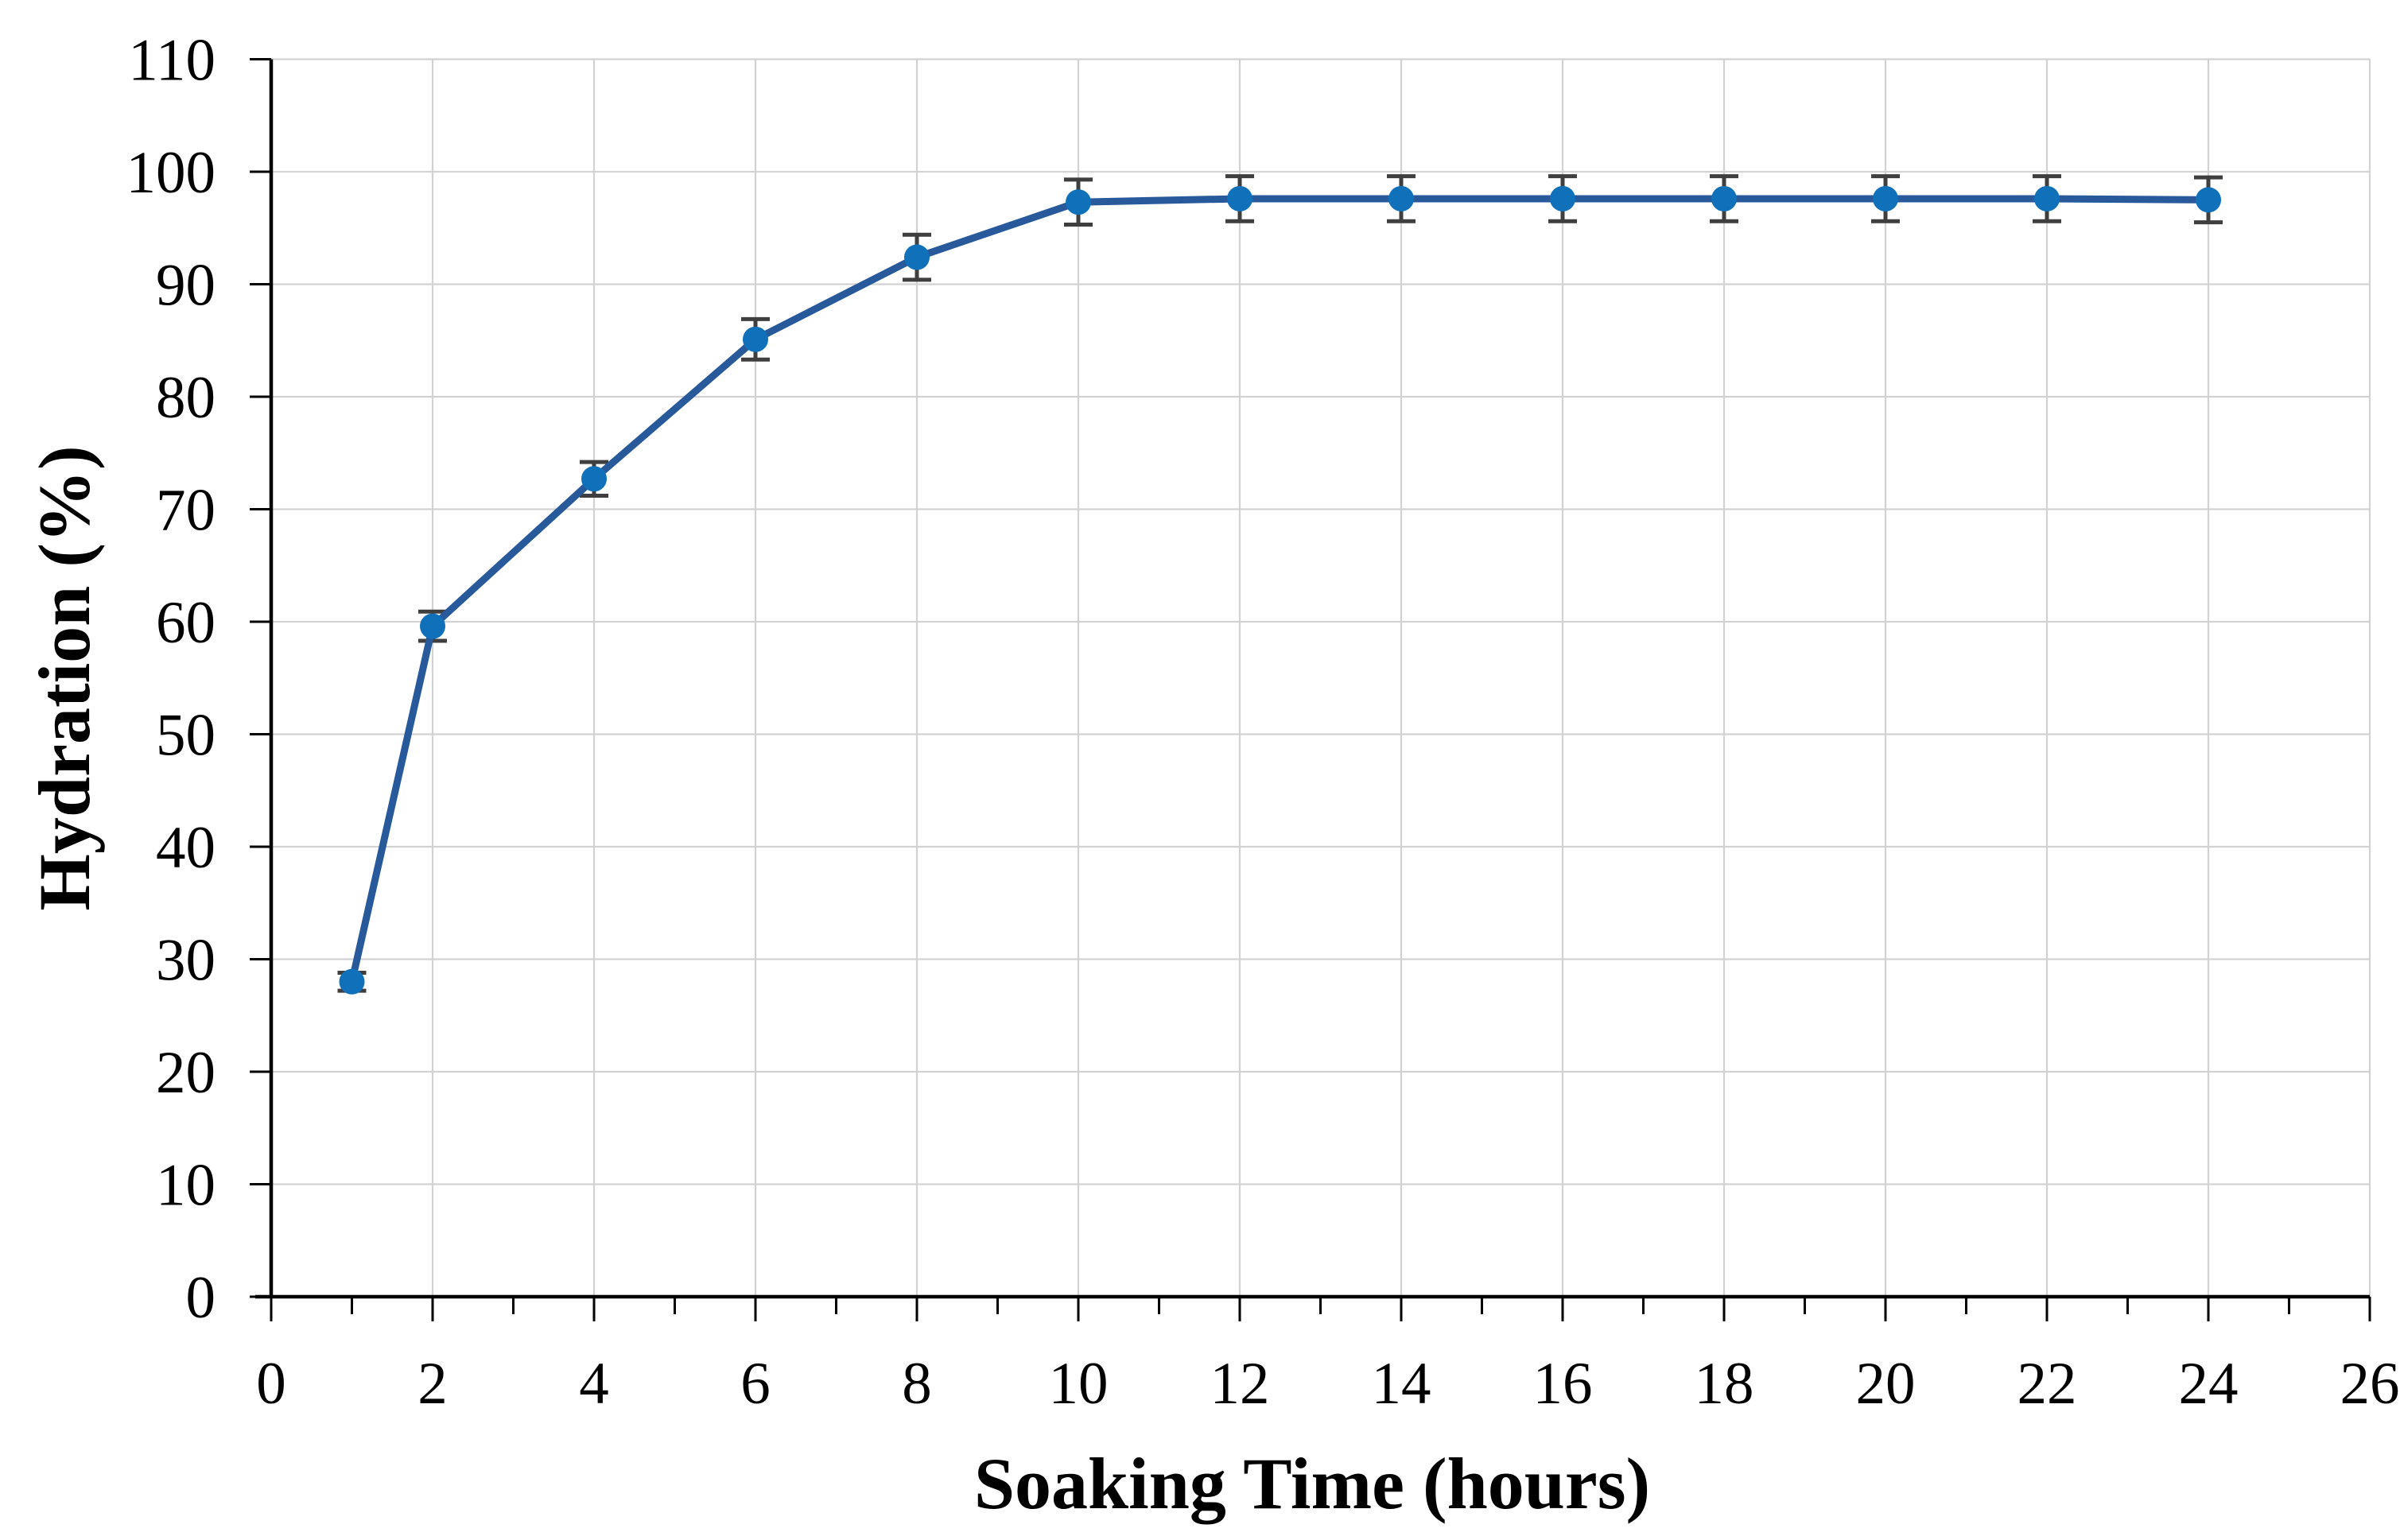 The height and width of the screenshot is (1540, 2400). I want to click on y-tick-label: 40, so click(186, 848).